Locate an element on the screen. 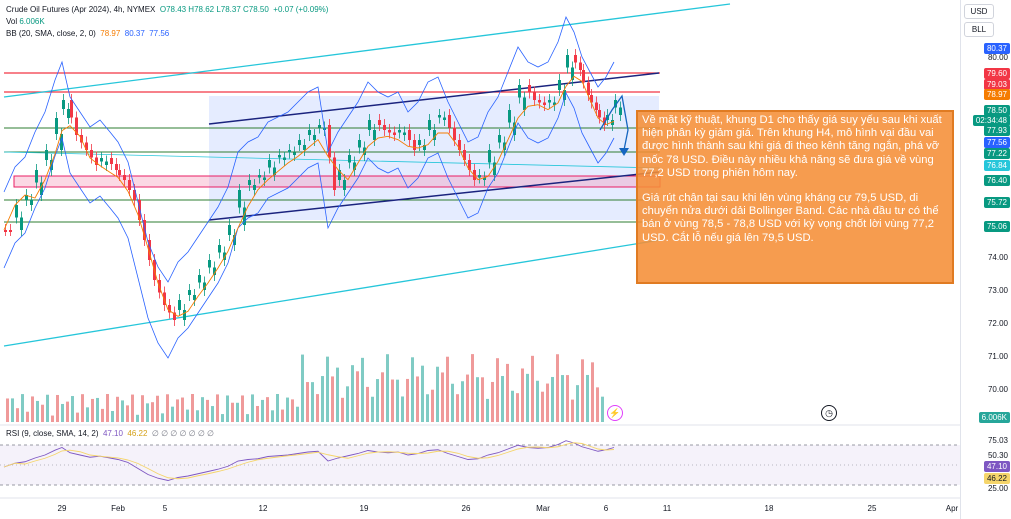  rsi-extra: ∅ ∅ ∅ ∅ ∅ ∅ ∅ is located at coordinates (183, 433).